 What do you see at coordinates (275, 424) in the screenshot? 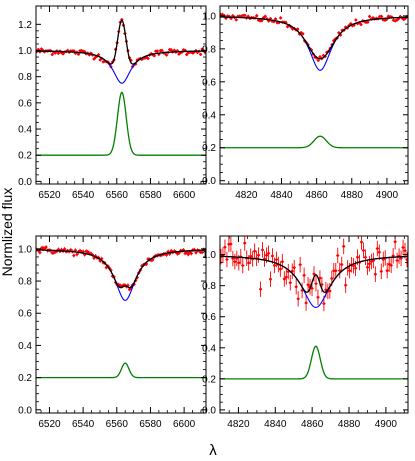
I see `x-tick-label: 4840` at bounding box center [275, 424].